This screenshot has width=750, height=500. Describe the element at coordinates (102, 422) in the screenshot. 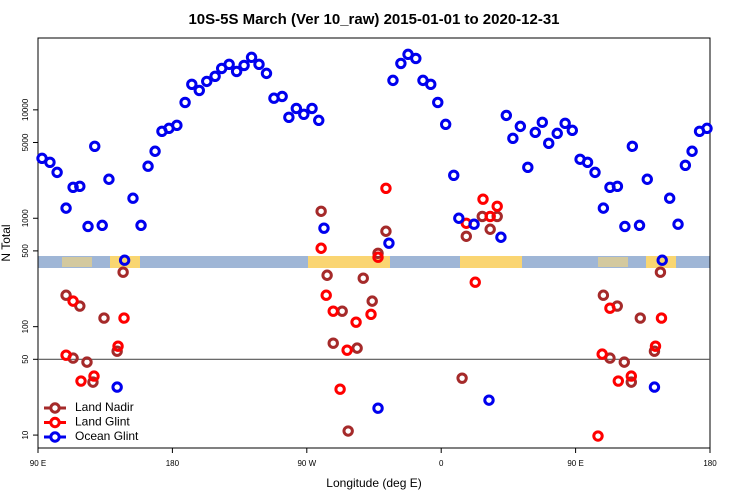

I see `legend-label: Land Glint` at that location.